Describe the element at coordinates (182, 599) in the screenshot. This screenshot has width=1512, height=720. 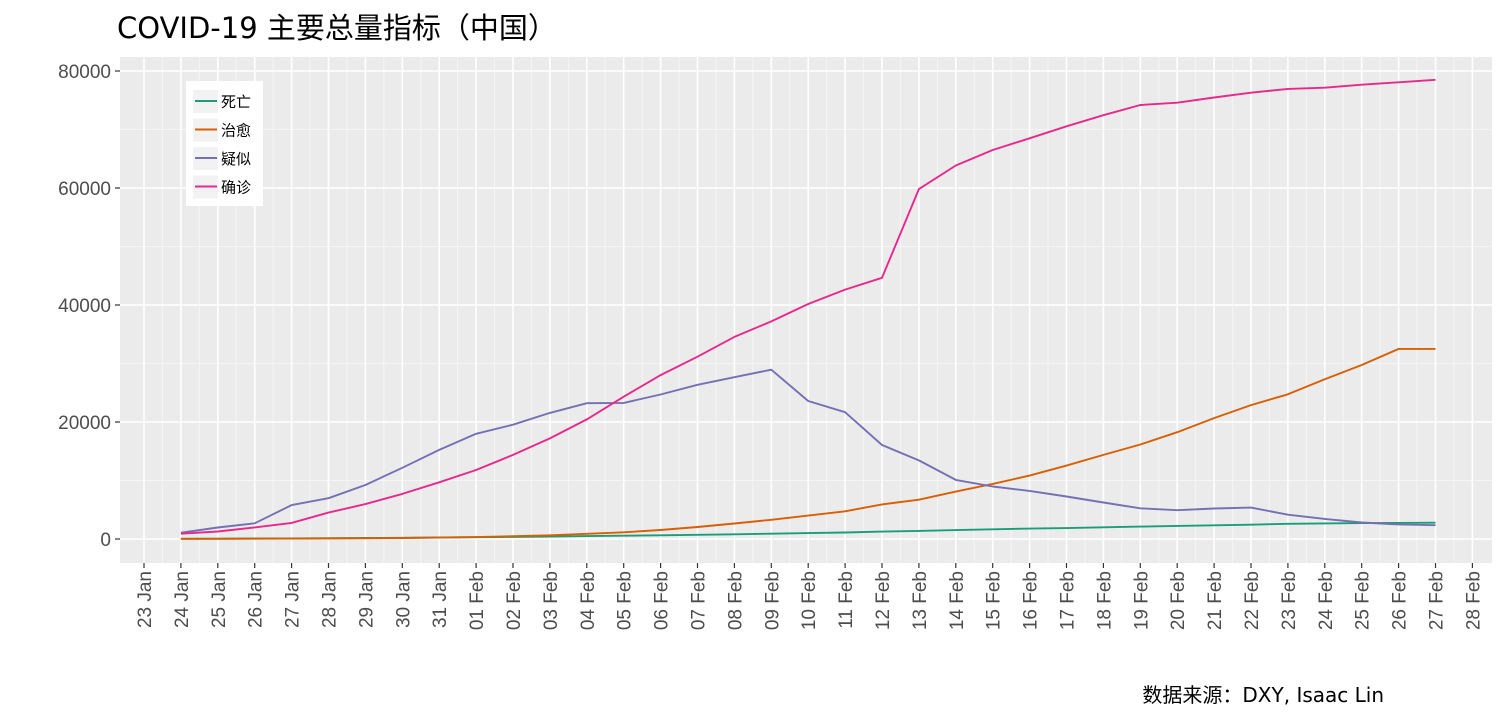
I see `x-tick-label: 24 Jan` at that location.